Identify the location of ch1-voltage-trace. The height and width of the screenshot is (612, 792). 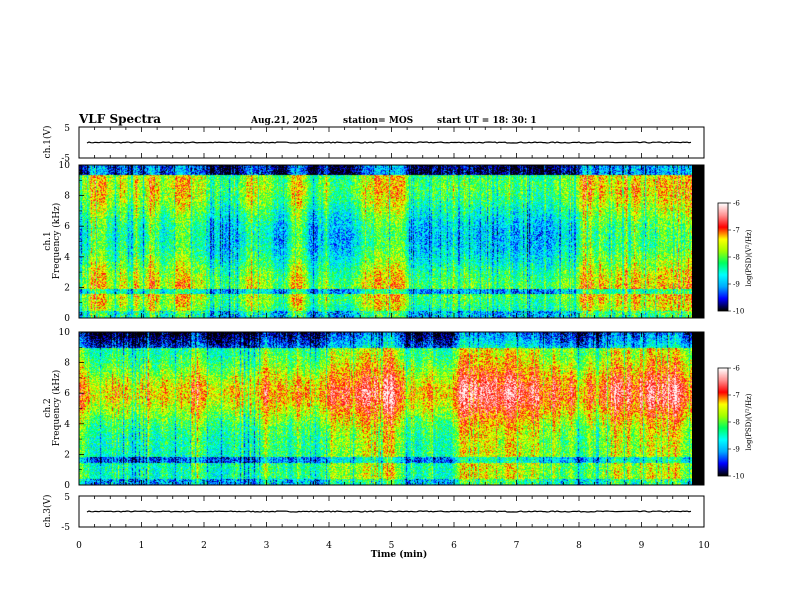
(389, 142).